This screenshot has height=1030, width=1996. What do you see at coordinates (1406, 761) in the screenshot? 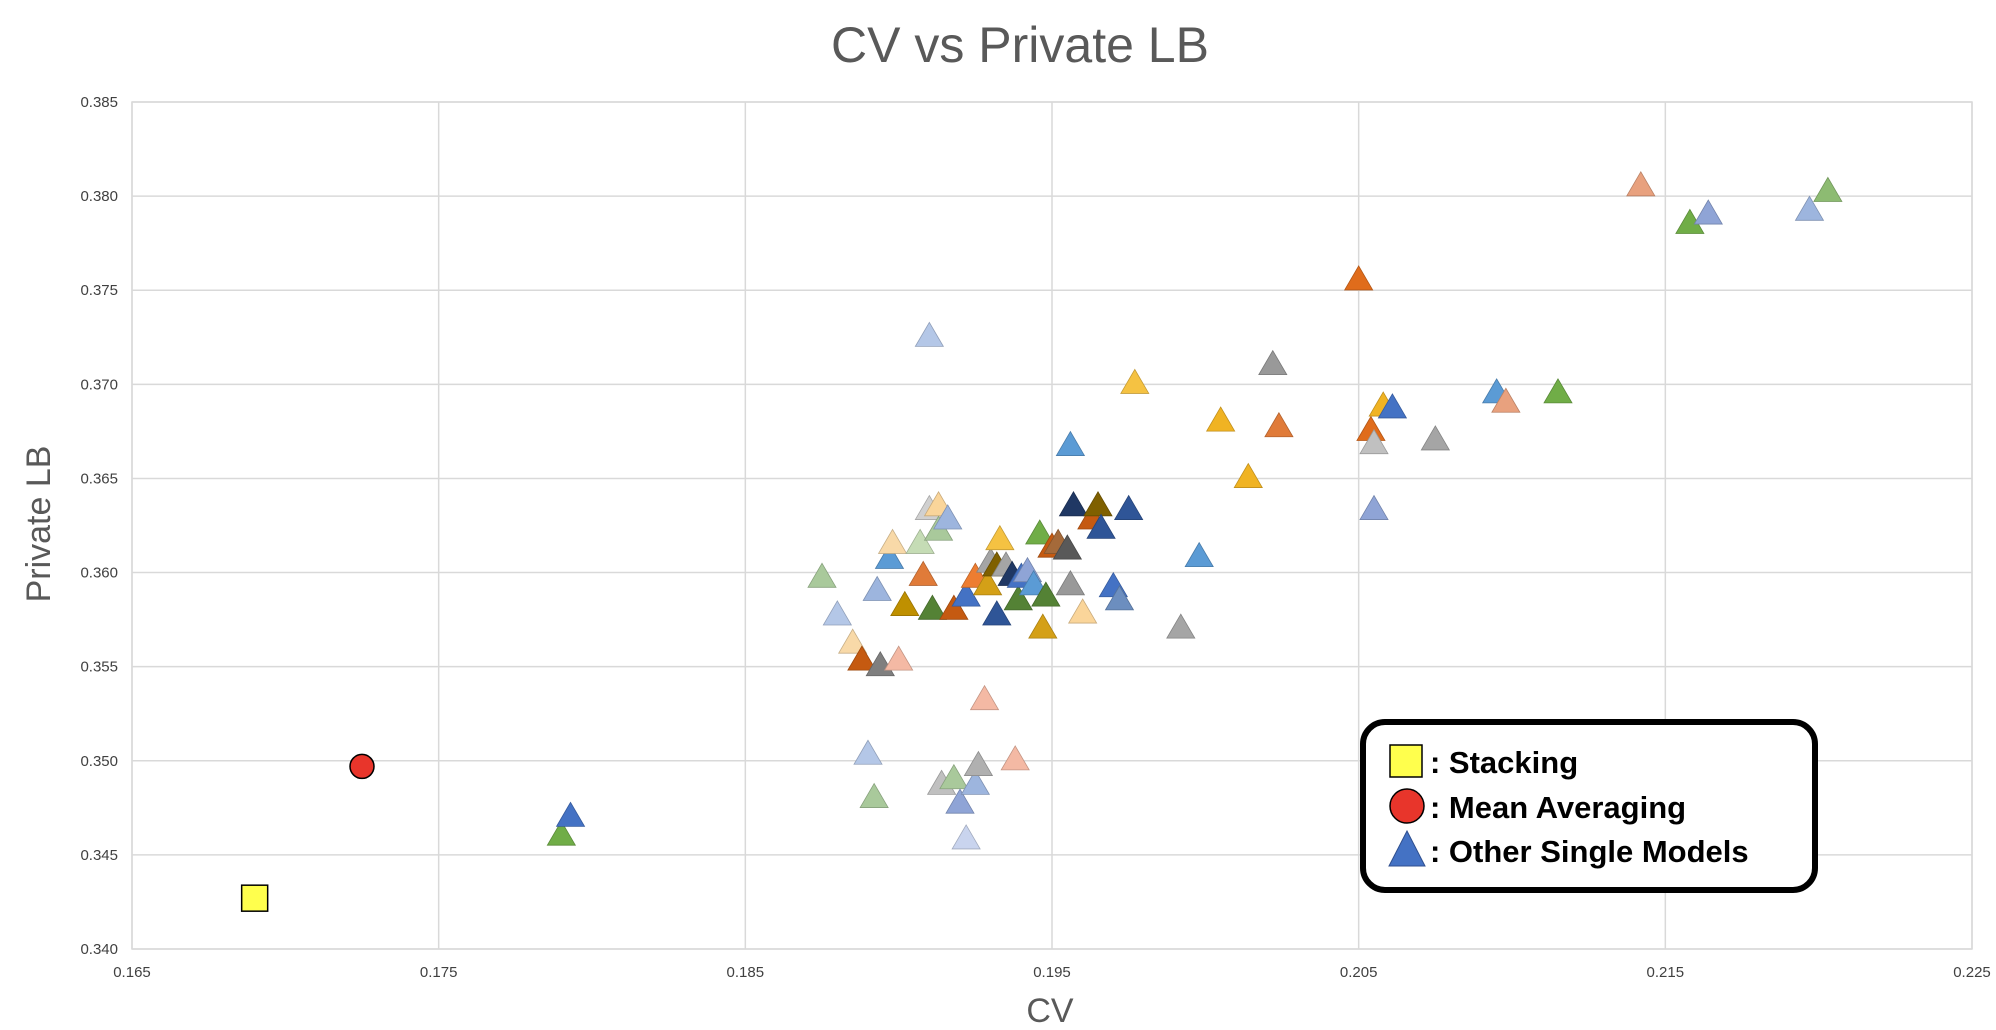
I see `legend-square-marker` at bounding box center [1406, 761].